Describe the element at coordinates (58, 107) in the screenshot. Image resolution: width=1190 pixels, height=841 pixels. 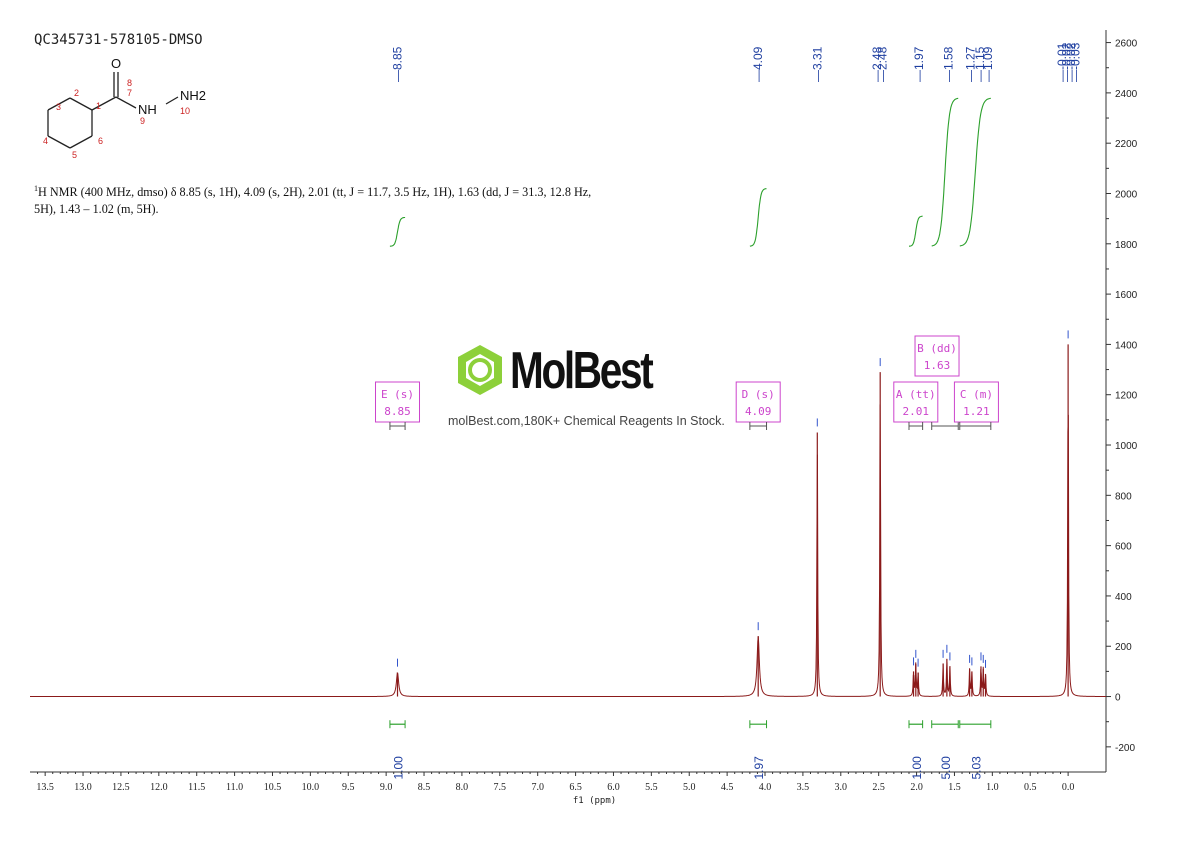
I see `atom-label-3: 3` at that location.